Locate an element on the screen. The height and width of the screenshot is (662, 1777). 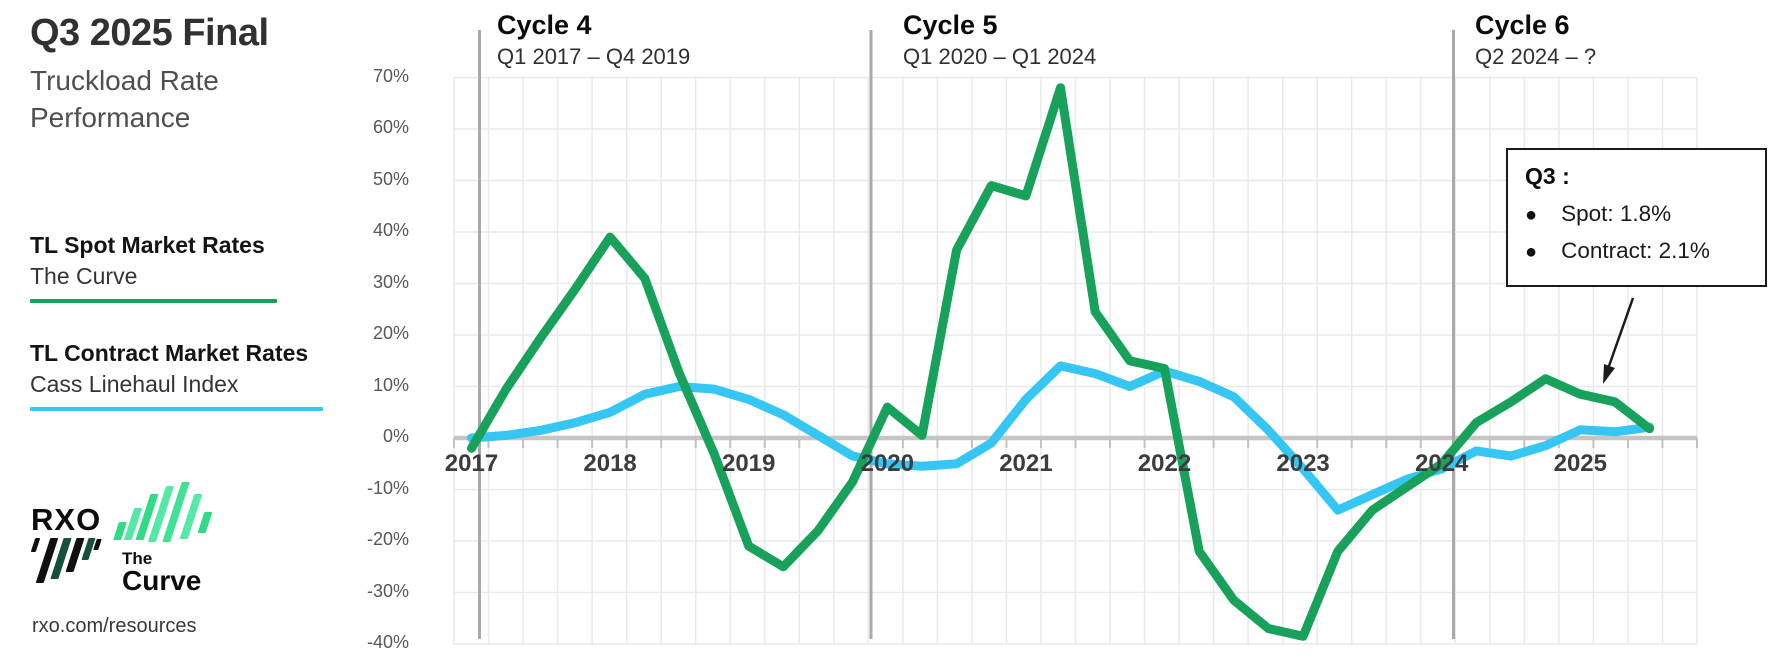
legend-spot-label: TL Spot Market Rates is located at coordinates (147, 245).